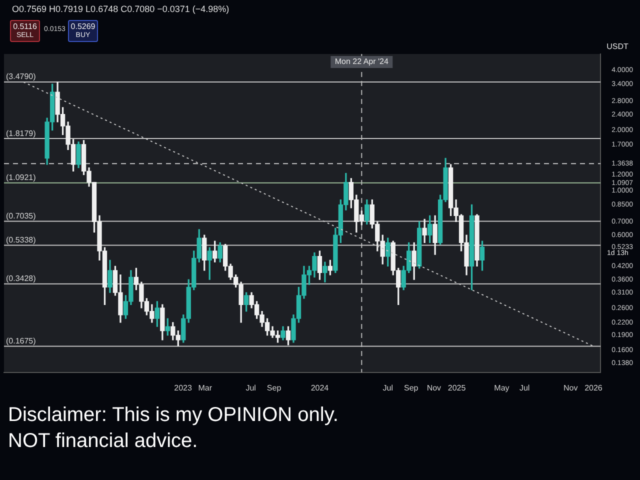 The image size is (640, 480). What do you see at coordinates (320, 387) in the screenshot?
I see `x-tick-label: 2024` at bounding box center [320, 387].